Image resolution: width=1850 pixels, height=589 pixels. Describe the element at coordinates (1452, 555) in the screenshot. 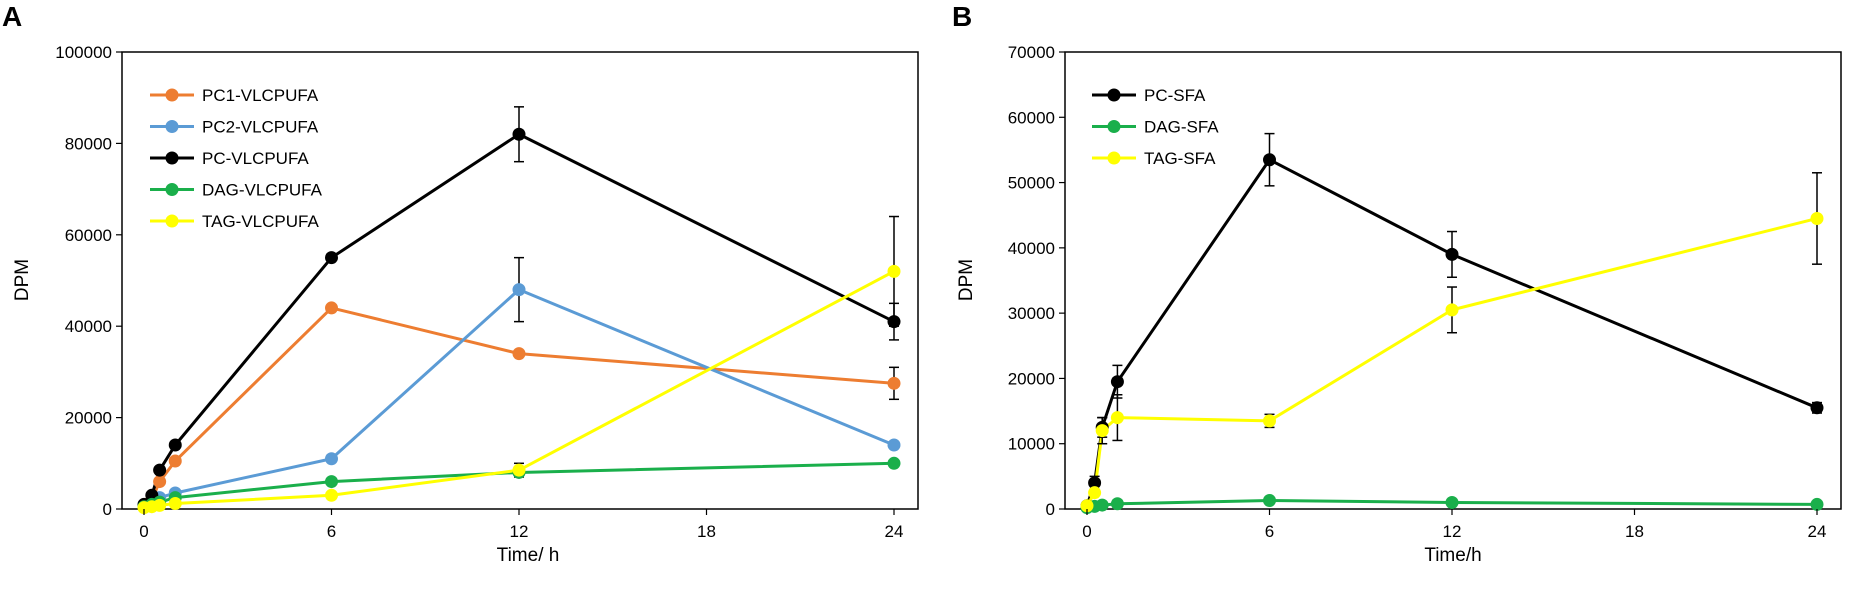

I see `x-axis-label-b: Time/h` at that location.